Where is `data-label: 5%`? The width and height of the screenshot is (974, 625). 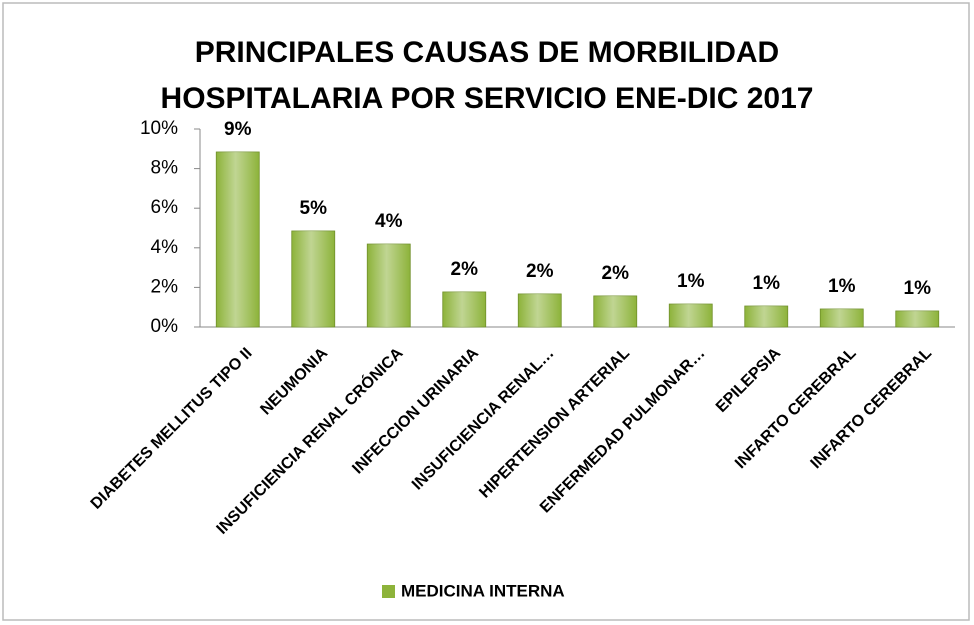
data-label: 5% is located at coordinates (314, 208).